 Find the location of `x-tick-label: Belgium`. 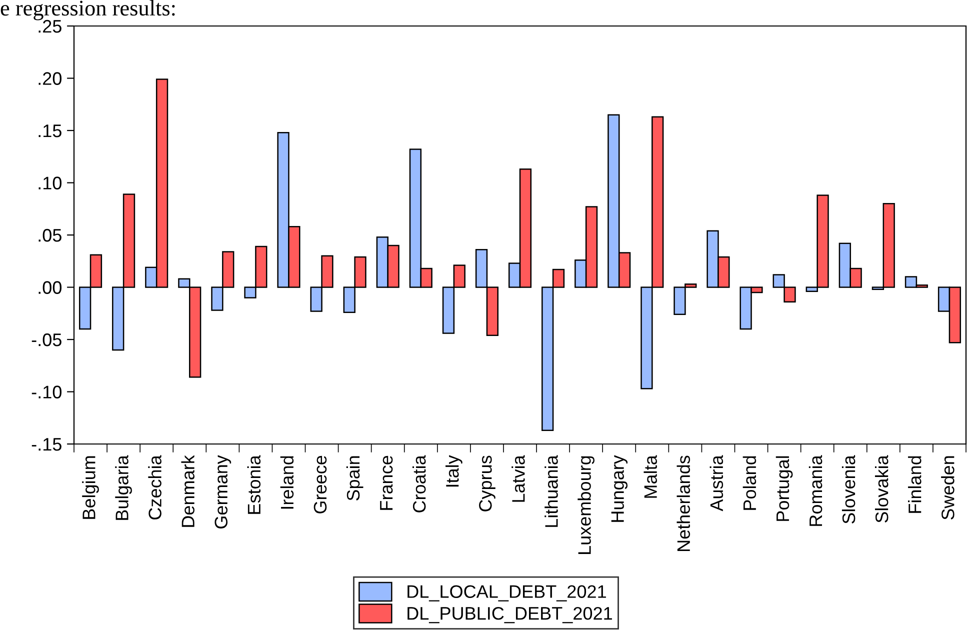

x-tick-label: Belgium is located at coordinates (90, 487).